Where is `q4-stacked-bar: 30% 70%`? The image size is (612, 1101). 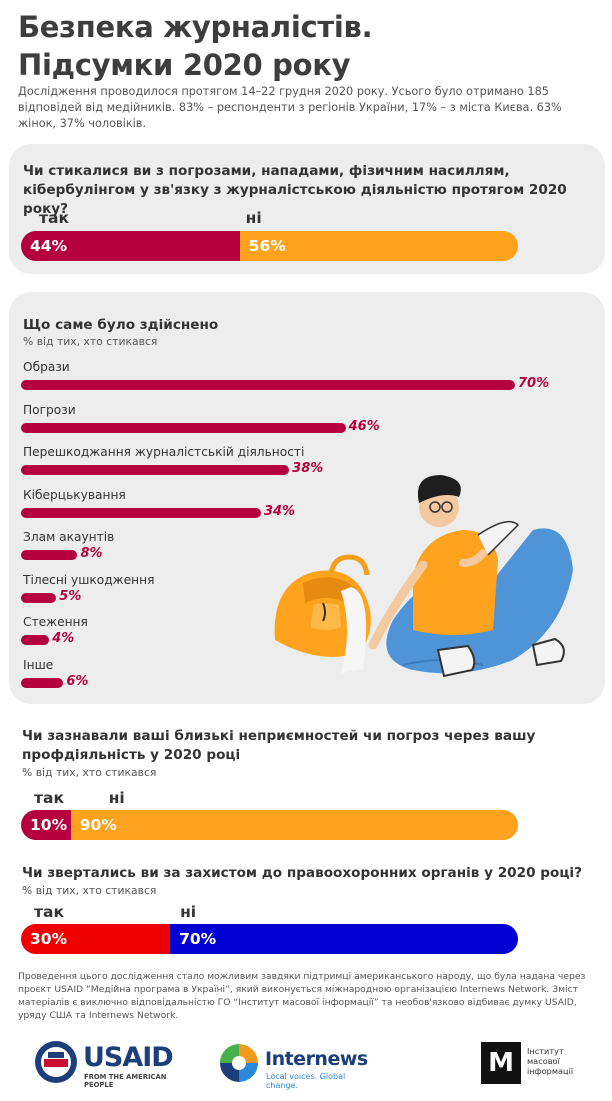
q4-stacked-bar: 30% 70% is located at coordinates (269, 939).